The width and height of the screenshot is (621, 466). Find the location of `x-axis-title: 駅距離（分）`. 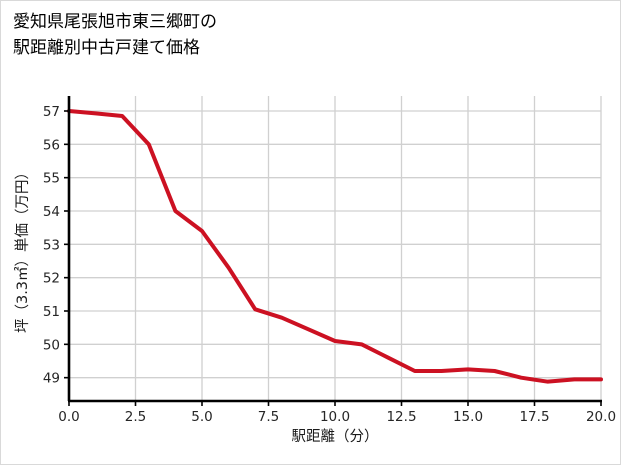

x-axis-title: 駅距離（分） is located at coordinates (335, 436).